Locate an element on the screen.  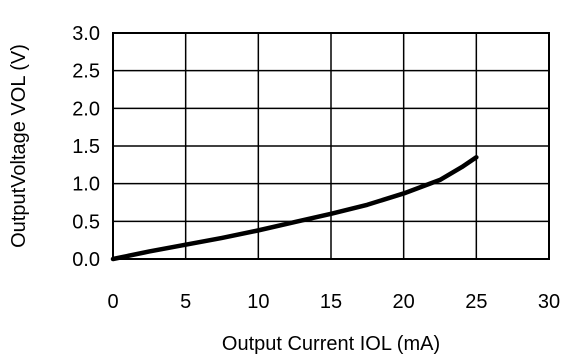
y-tick-label: 0.0 is located at coordinates (86, 260).